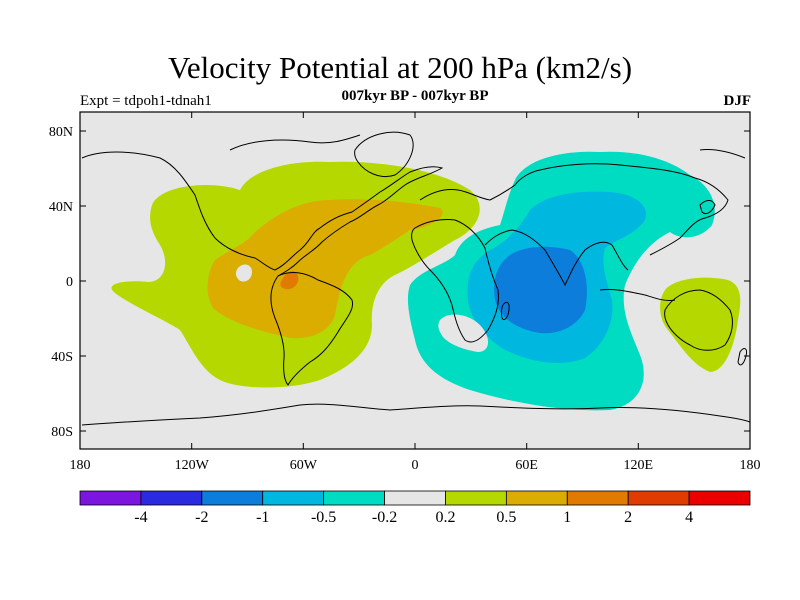 This screenshot has height=600, width=800. What do you see at coordinates (400, 67) in the screenshot?
I see `map-title: Velocity Potential at 200 hPa (km2/s)` at bounding box center [400, 67].